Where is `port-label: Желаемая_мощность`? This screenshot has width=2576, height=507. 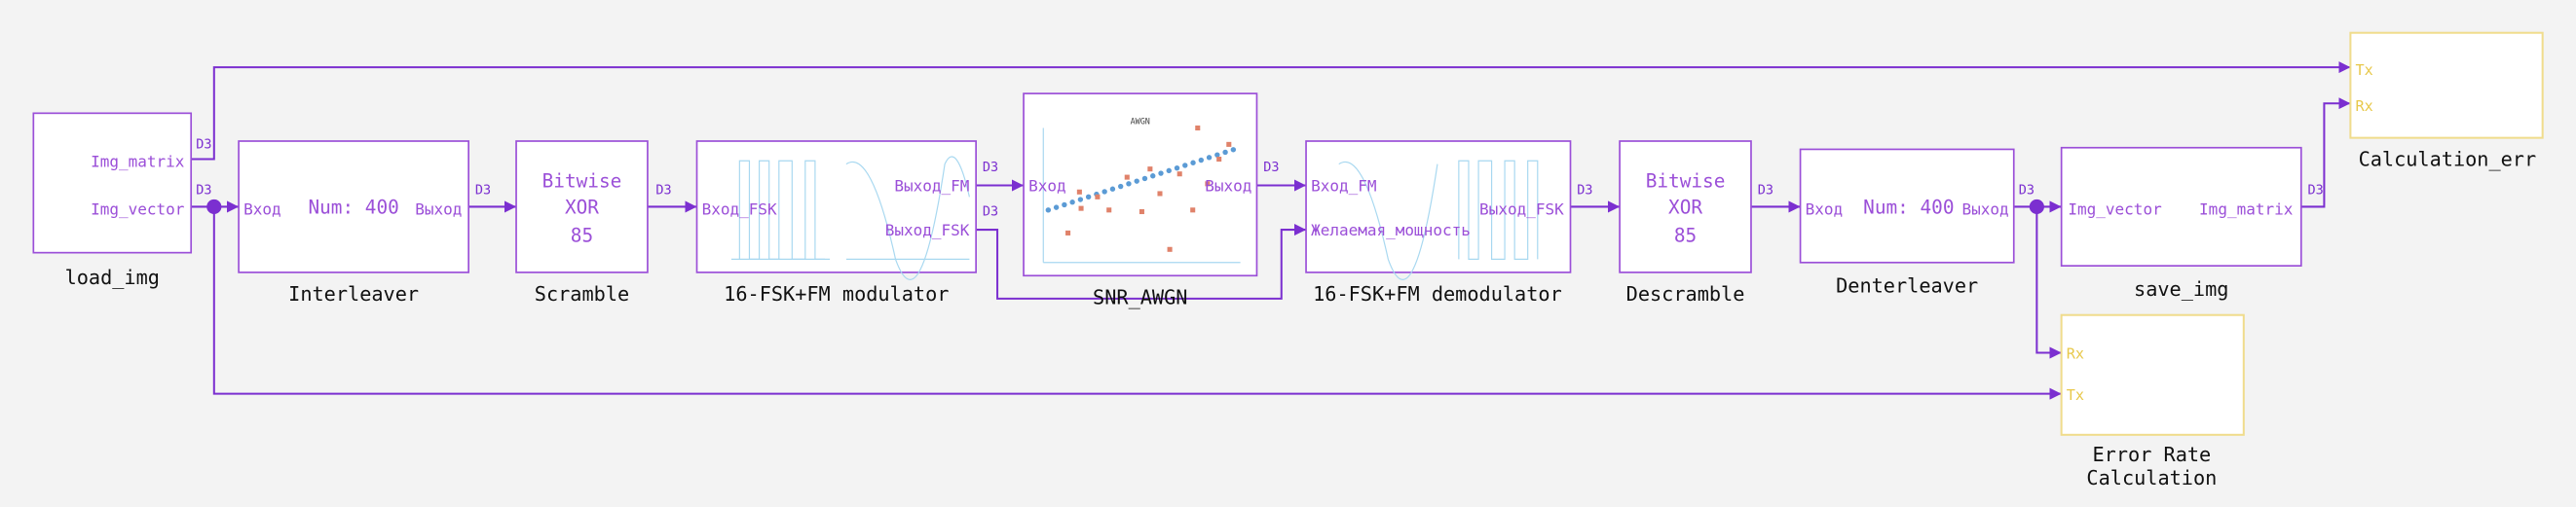 port-label: Желаемая_мощность is located at coordinates (1391, 230).